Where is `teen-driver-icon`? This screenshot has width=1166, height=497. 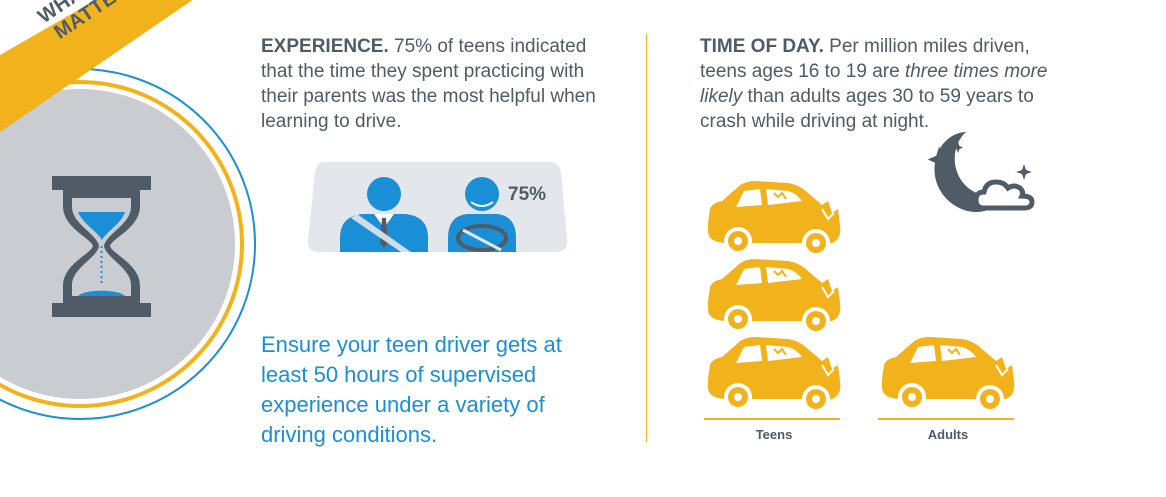 teen-driver-icon is located at coordinates (482, 214).